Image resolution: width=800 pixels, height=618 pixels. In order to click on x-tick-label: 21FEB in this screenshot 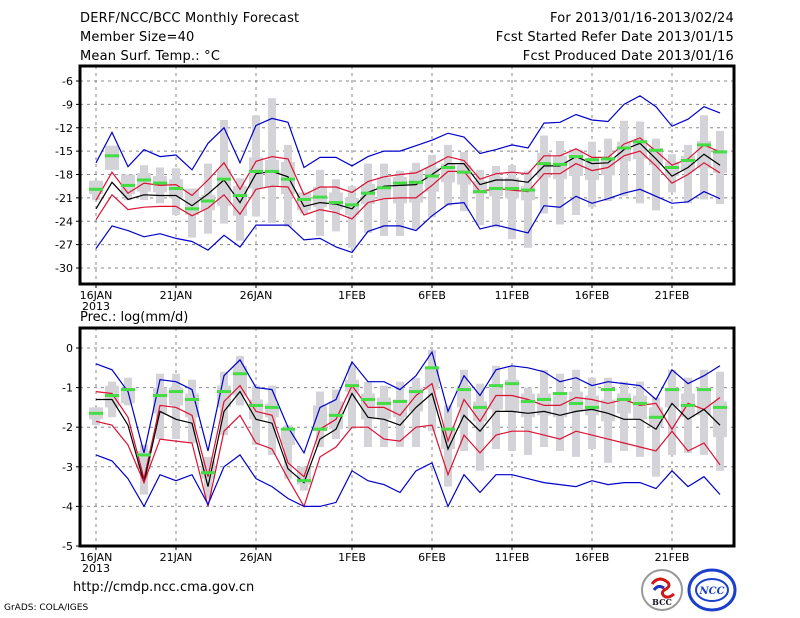, I will do `click(672, 295)`.